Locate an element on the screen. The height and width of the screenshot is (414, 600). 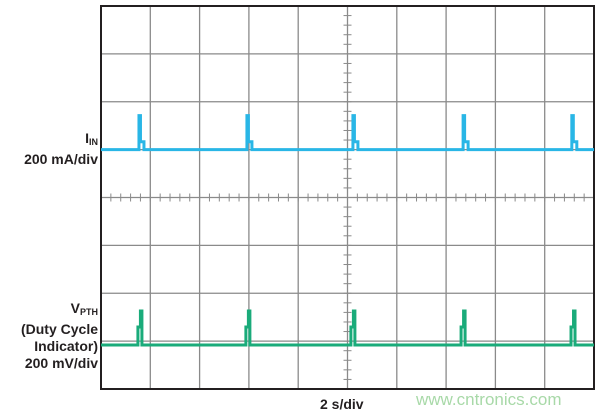
trace-iin is located at coordinates (347, 133).